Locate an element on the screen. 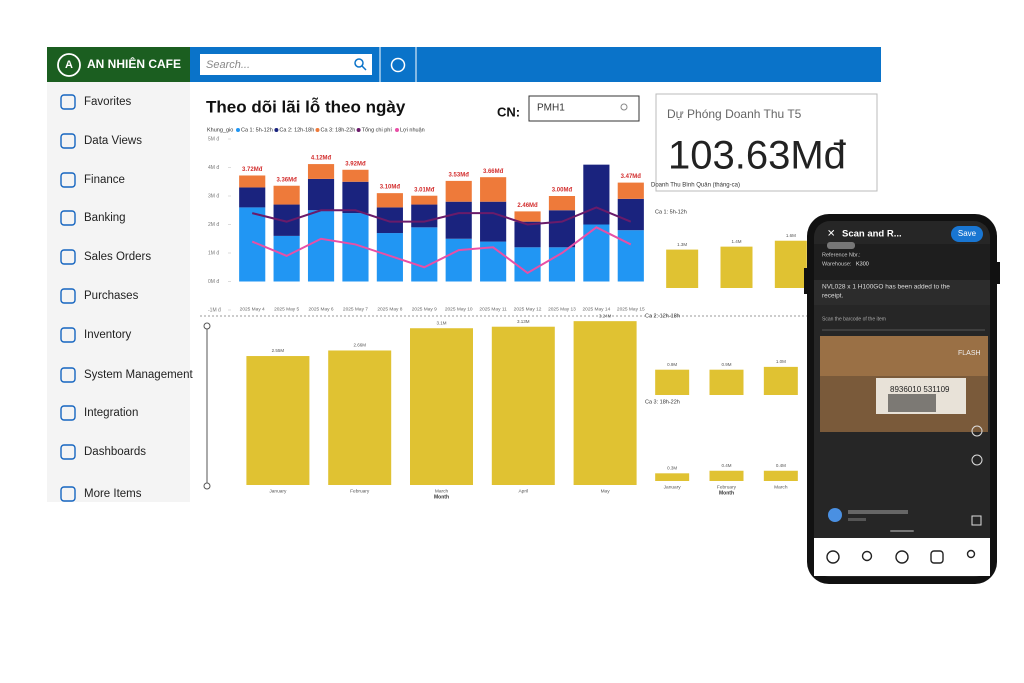 The image size is (1024, 683). x-tick-label: 2025 May 15 is located at coordinates (631, 309).